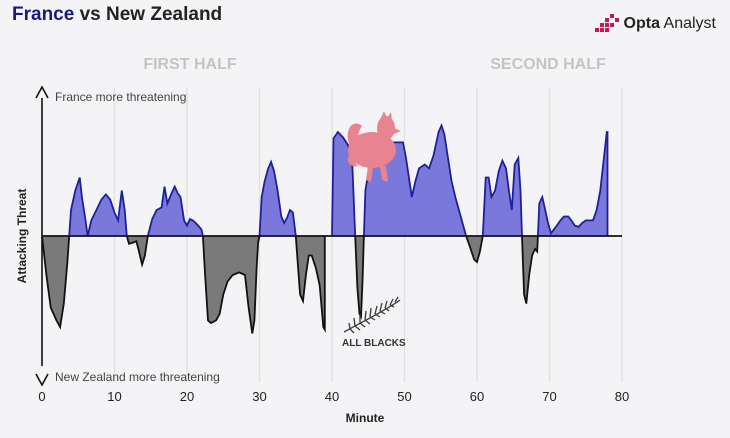 This screenshot has width=730, height=438. Describe the element at coordinates (164, 14) in the screenshot. I see `title-team-new-zealand: New Zealand` at that location.